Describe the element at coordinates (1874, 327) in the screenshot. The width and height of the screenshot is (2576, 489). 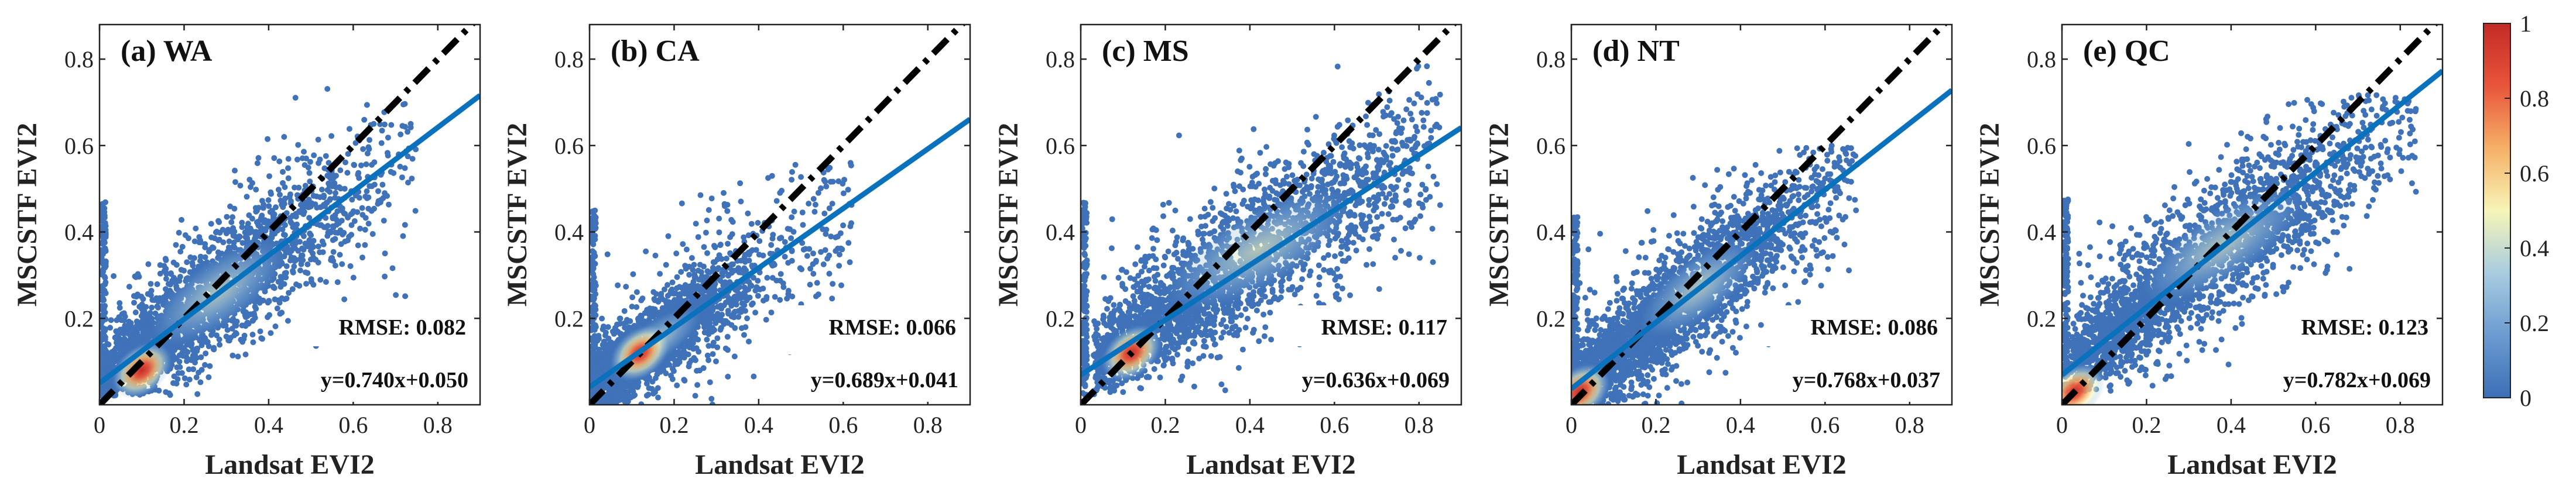
I see `rmse-label: RMSE: 0.086` at that location.